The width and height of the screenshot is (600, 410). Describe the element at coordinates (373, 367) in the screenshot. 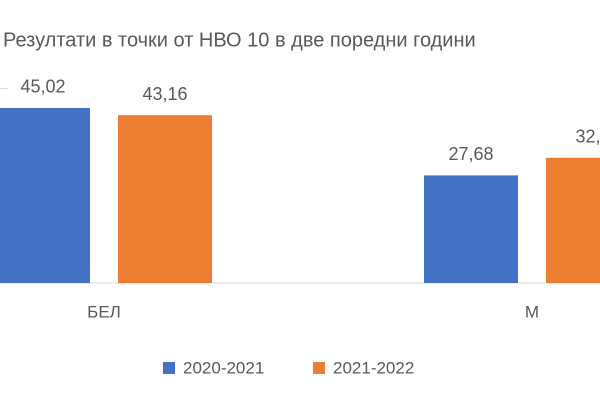

I see `legend-label: 2021-2022` at that location.